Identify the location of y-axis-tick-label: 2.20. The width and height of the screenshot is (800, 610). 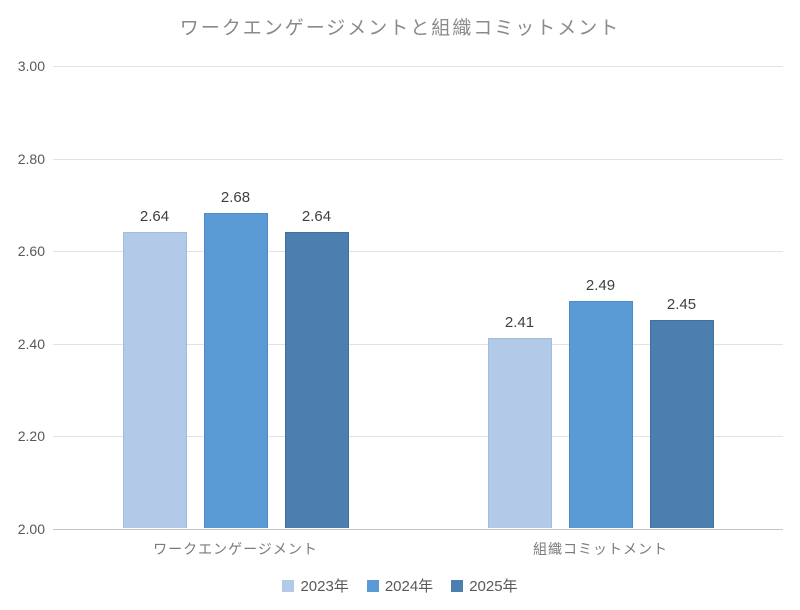
(31, 436).